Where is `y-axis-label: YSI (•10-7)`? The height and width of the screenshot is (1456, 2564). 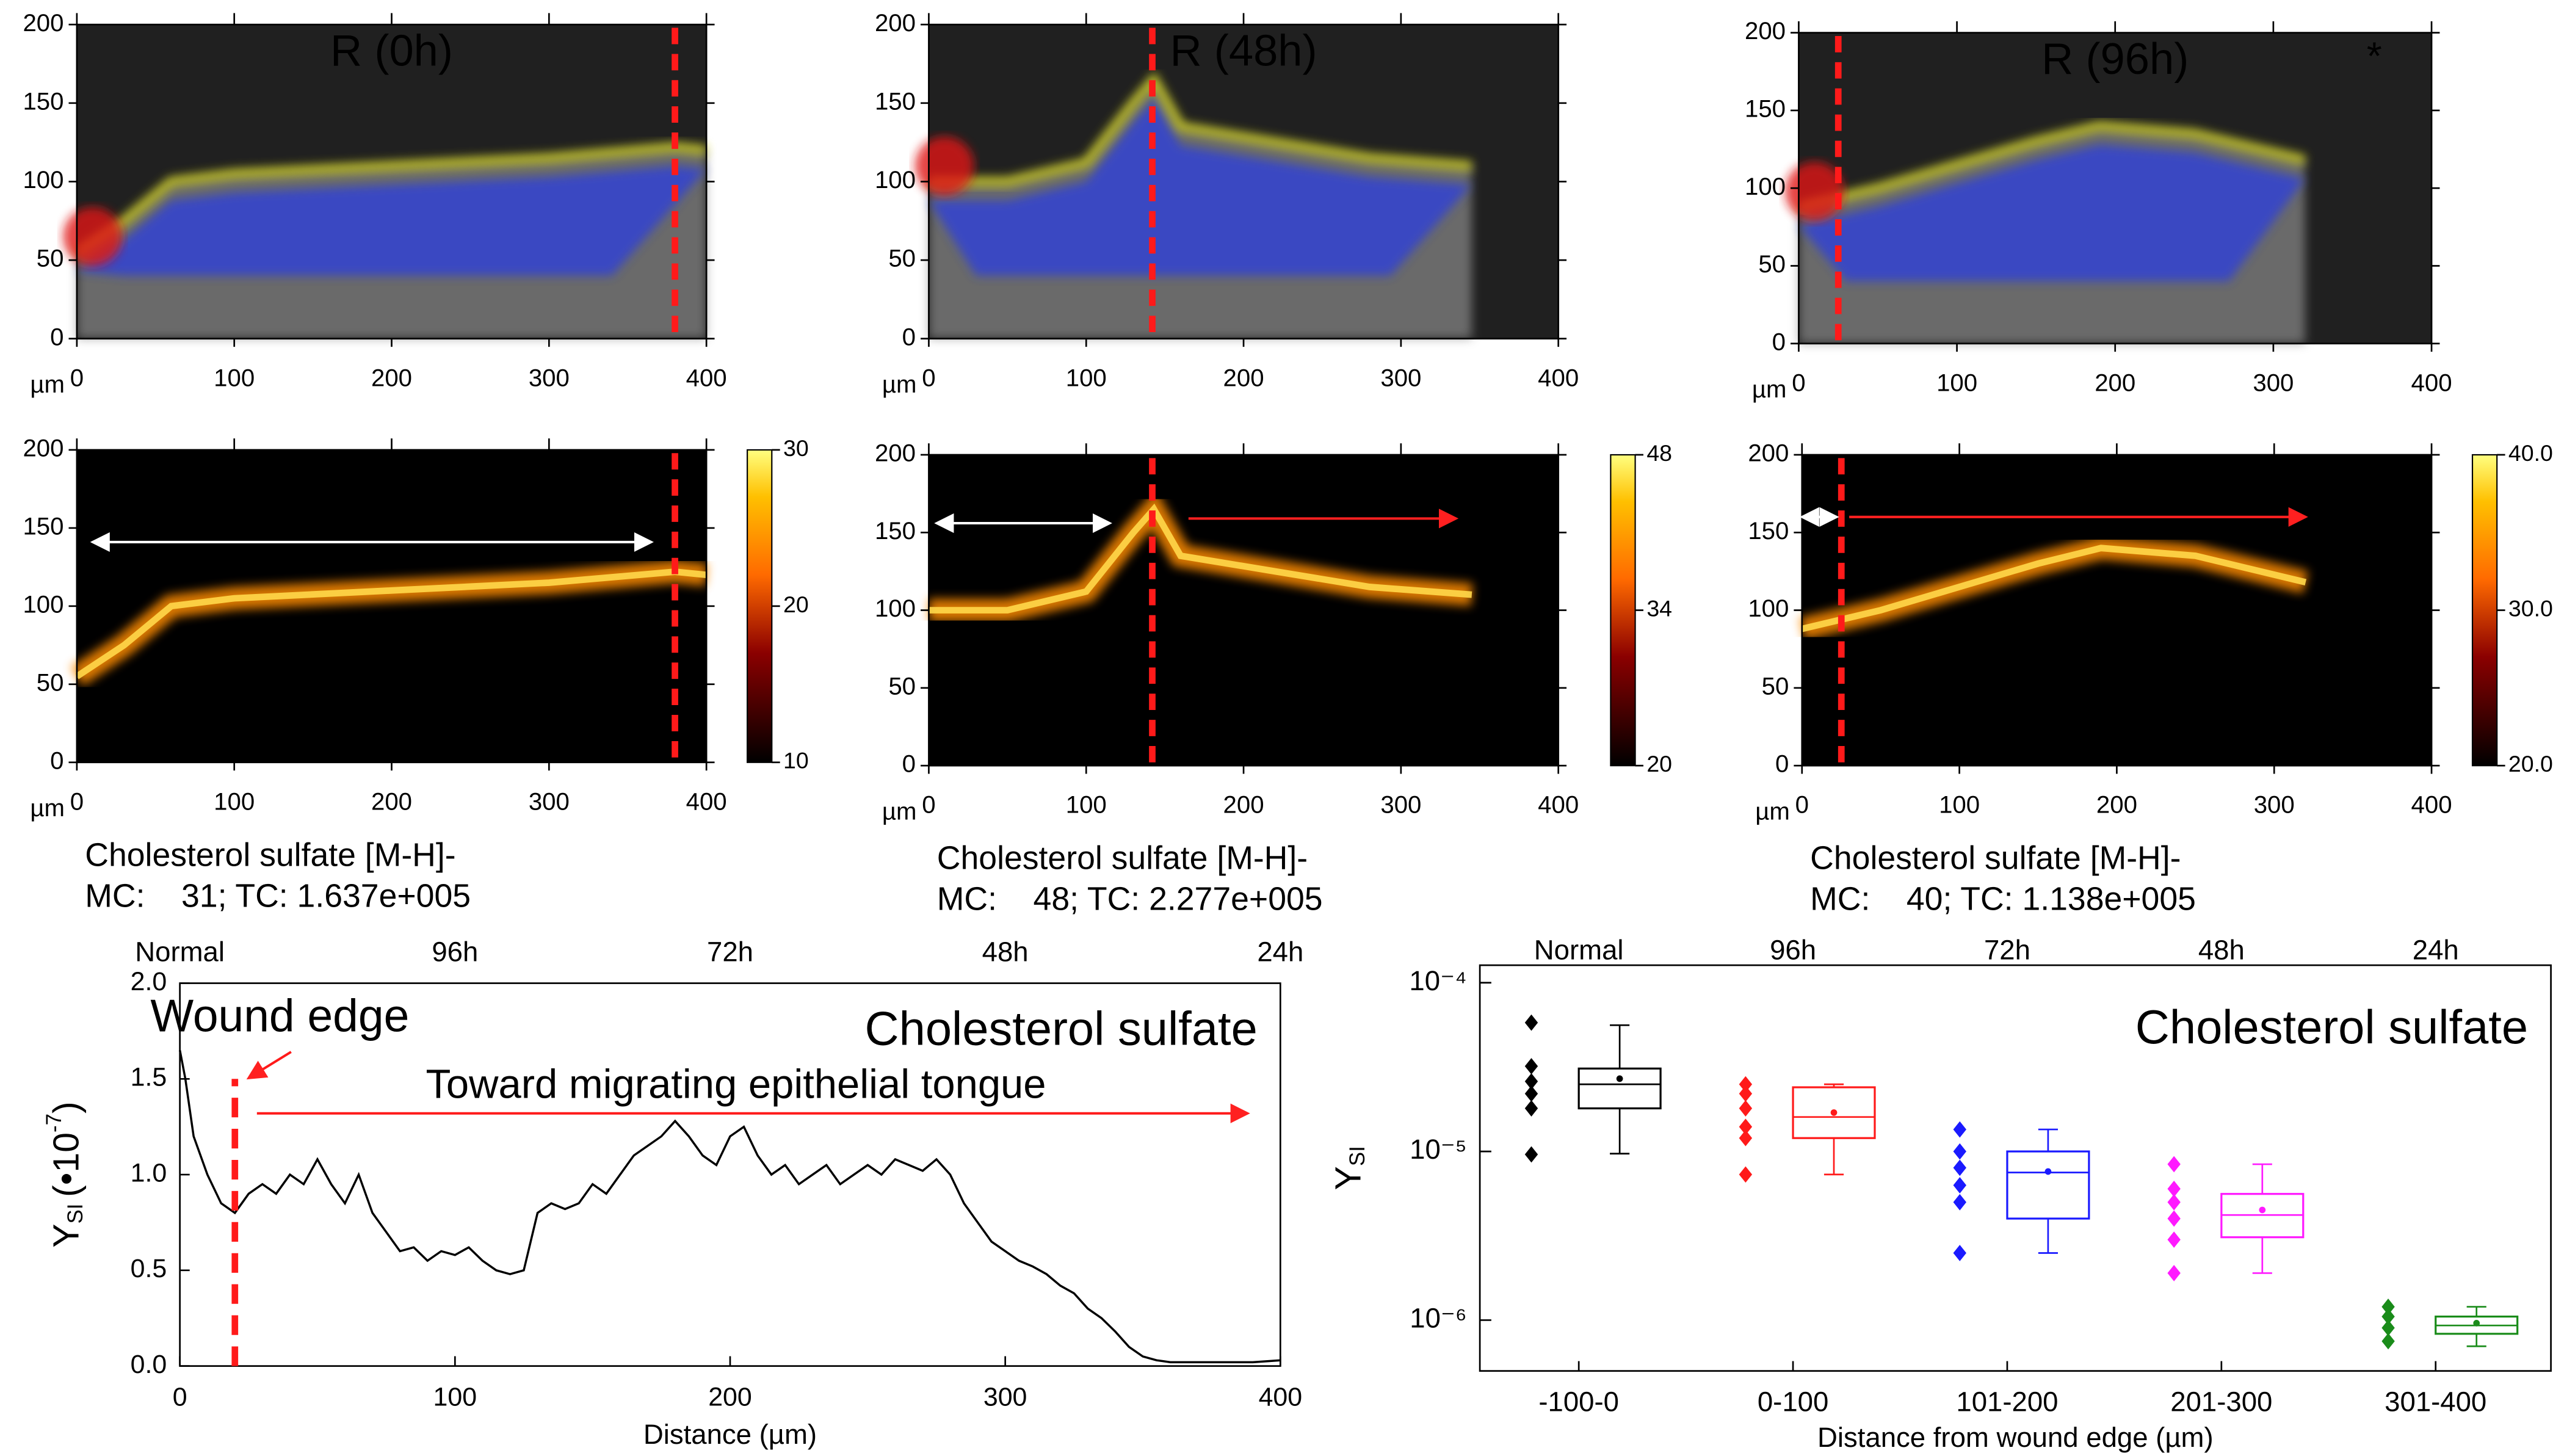
y-axis-label: YSI (•10-7) is located at coordinates (64, 1174).